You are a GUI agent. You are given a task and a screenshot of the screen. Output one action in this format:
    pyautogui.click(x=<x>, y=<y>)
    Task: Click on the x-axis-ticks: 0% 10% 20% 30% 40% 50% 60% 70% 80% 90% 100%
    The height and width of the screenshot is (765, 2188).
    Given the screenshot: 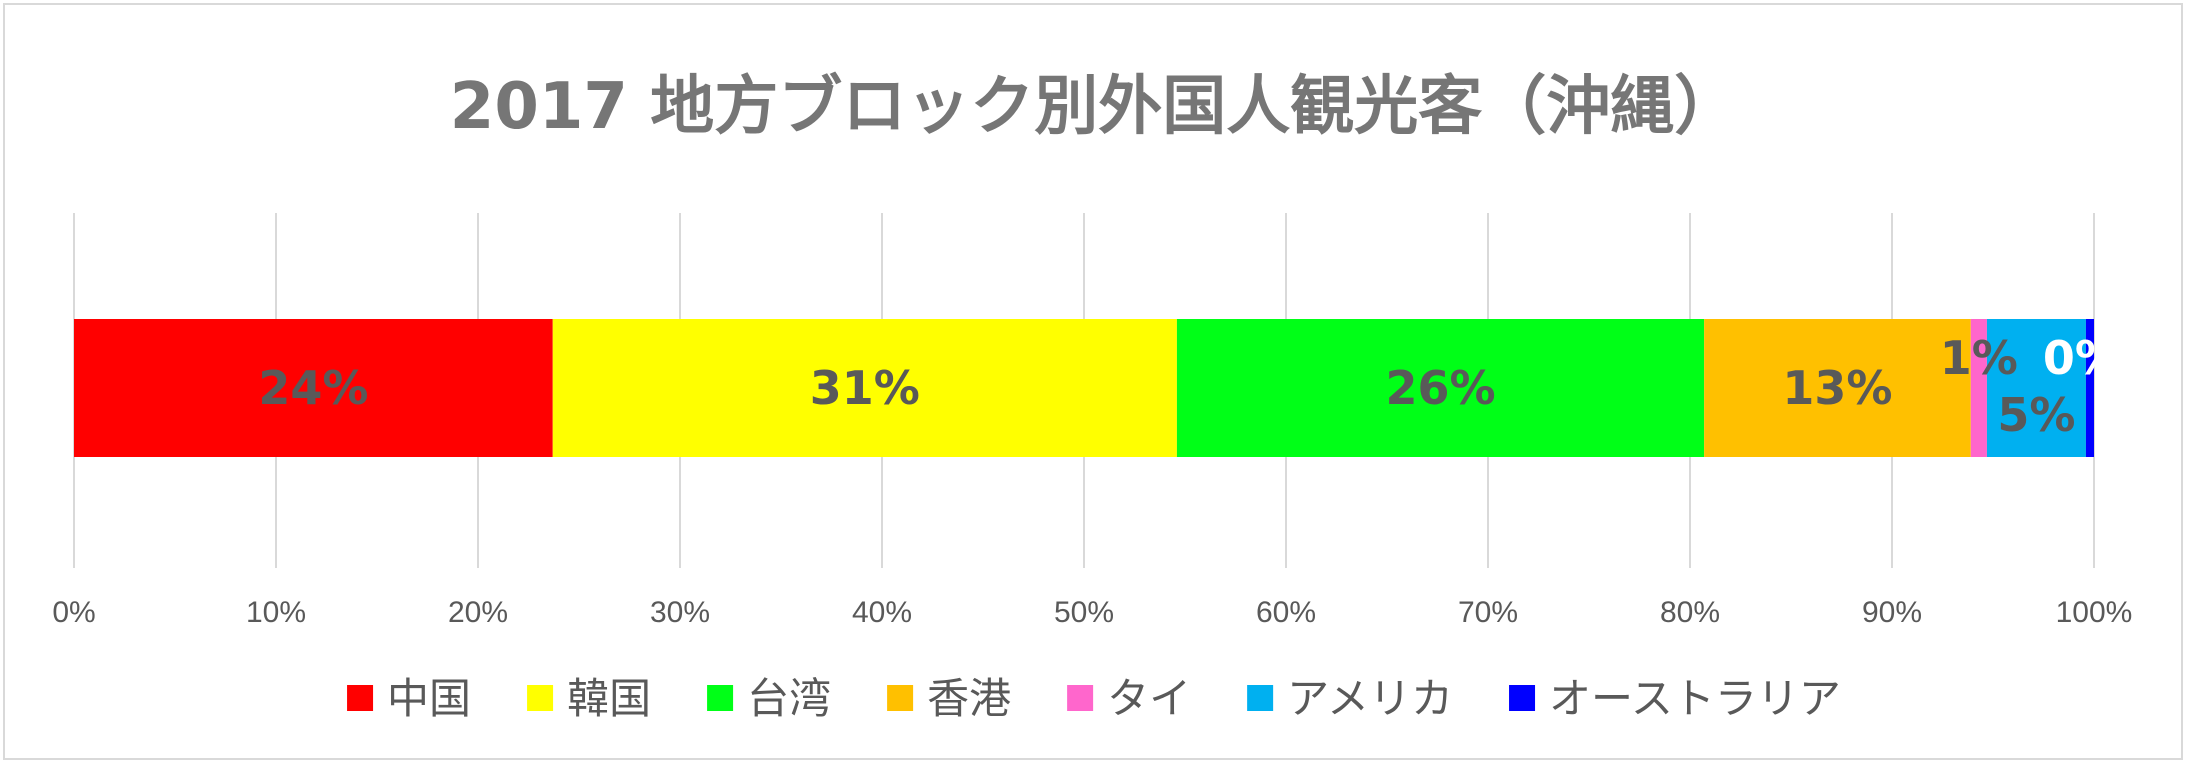 What is the action you would take?
    pyautogui.click(x=1092, y=612)
    